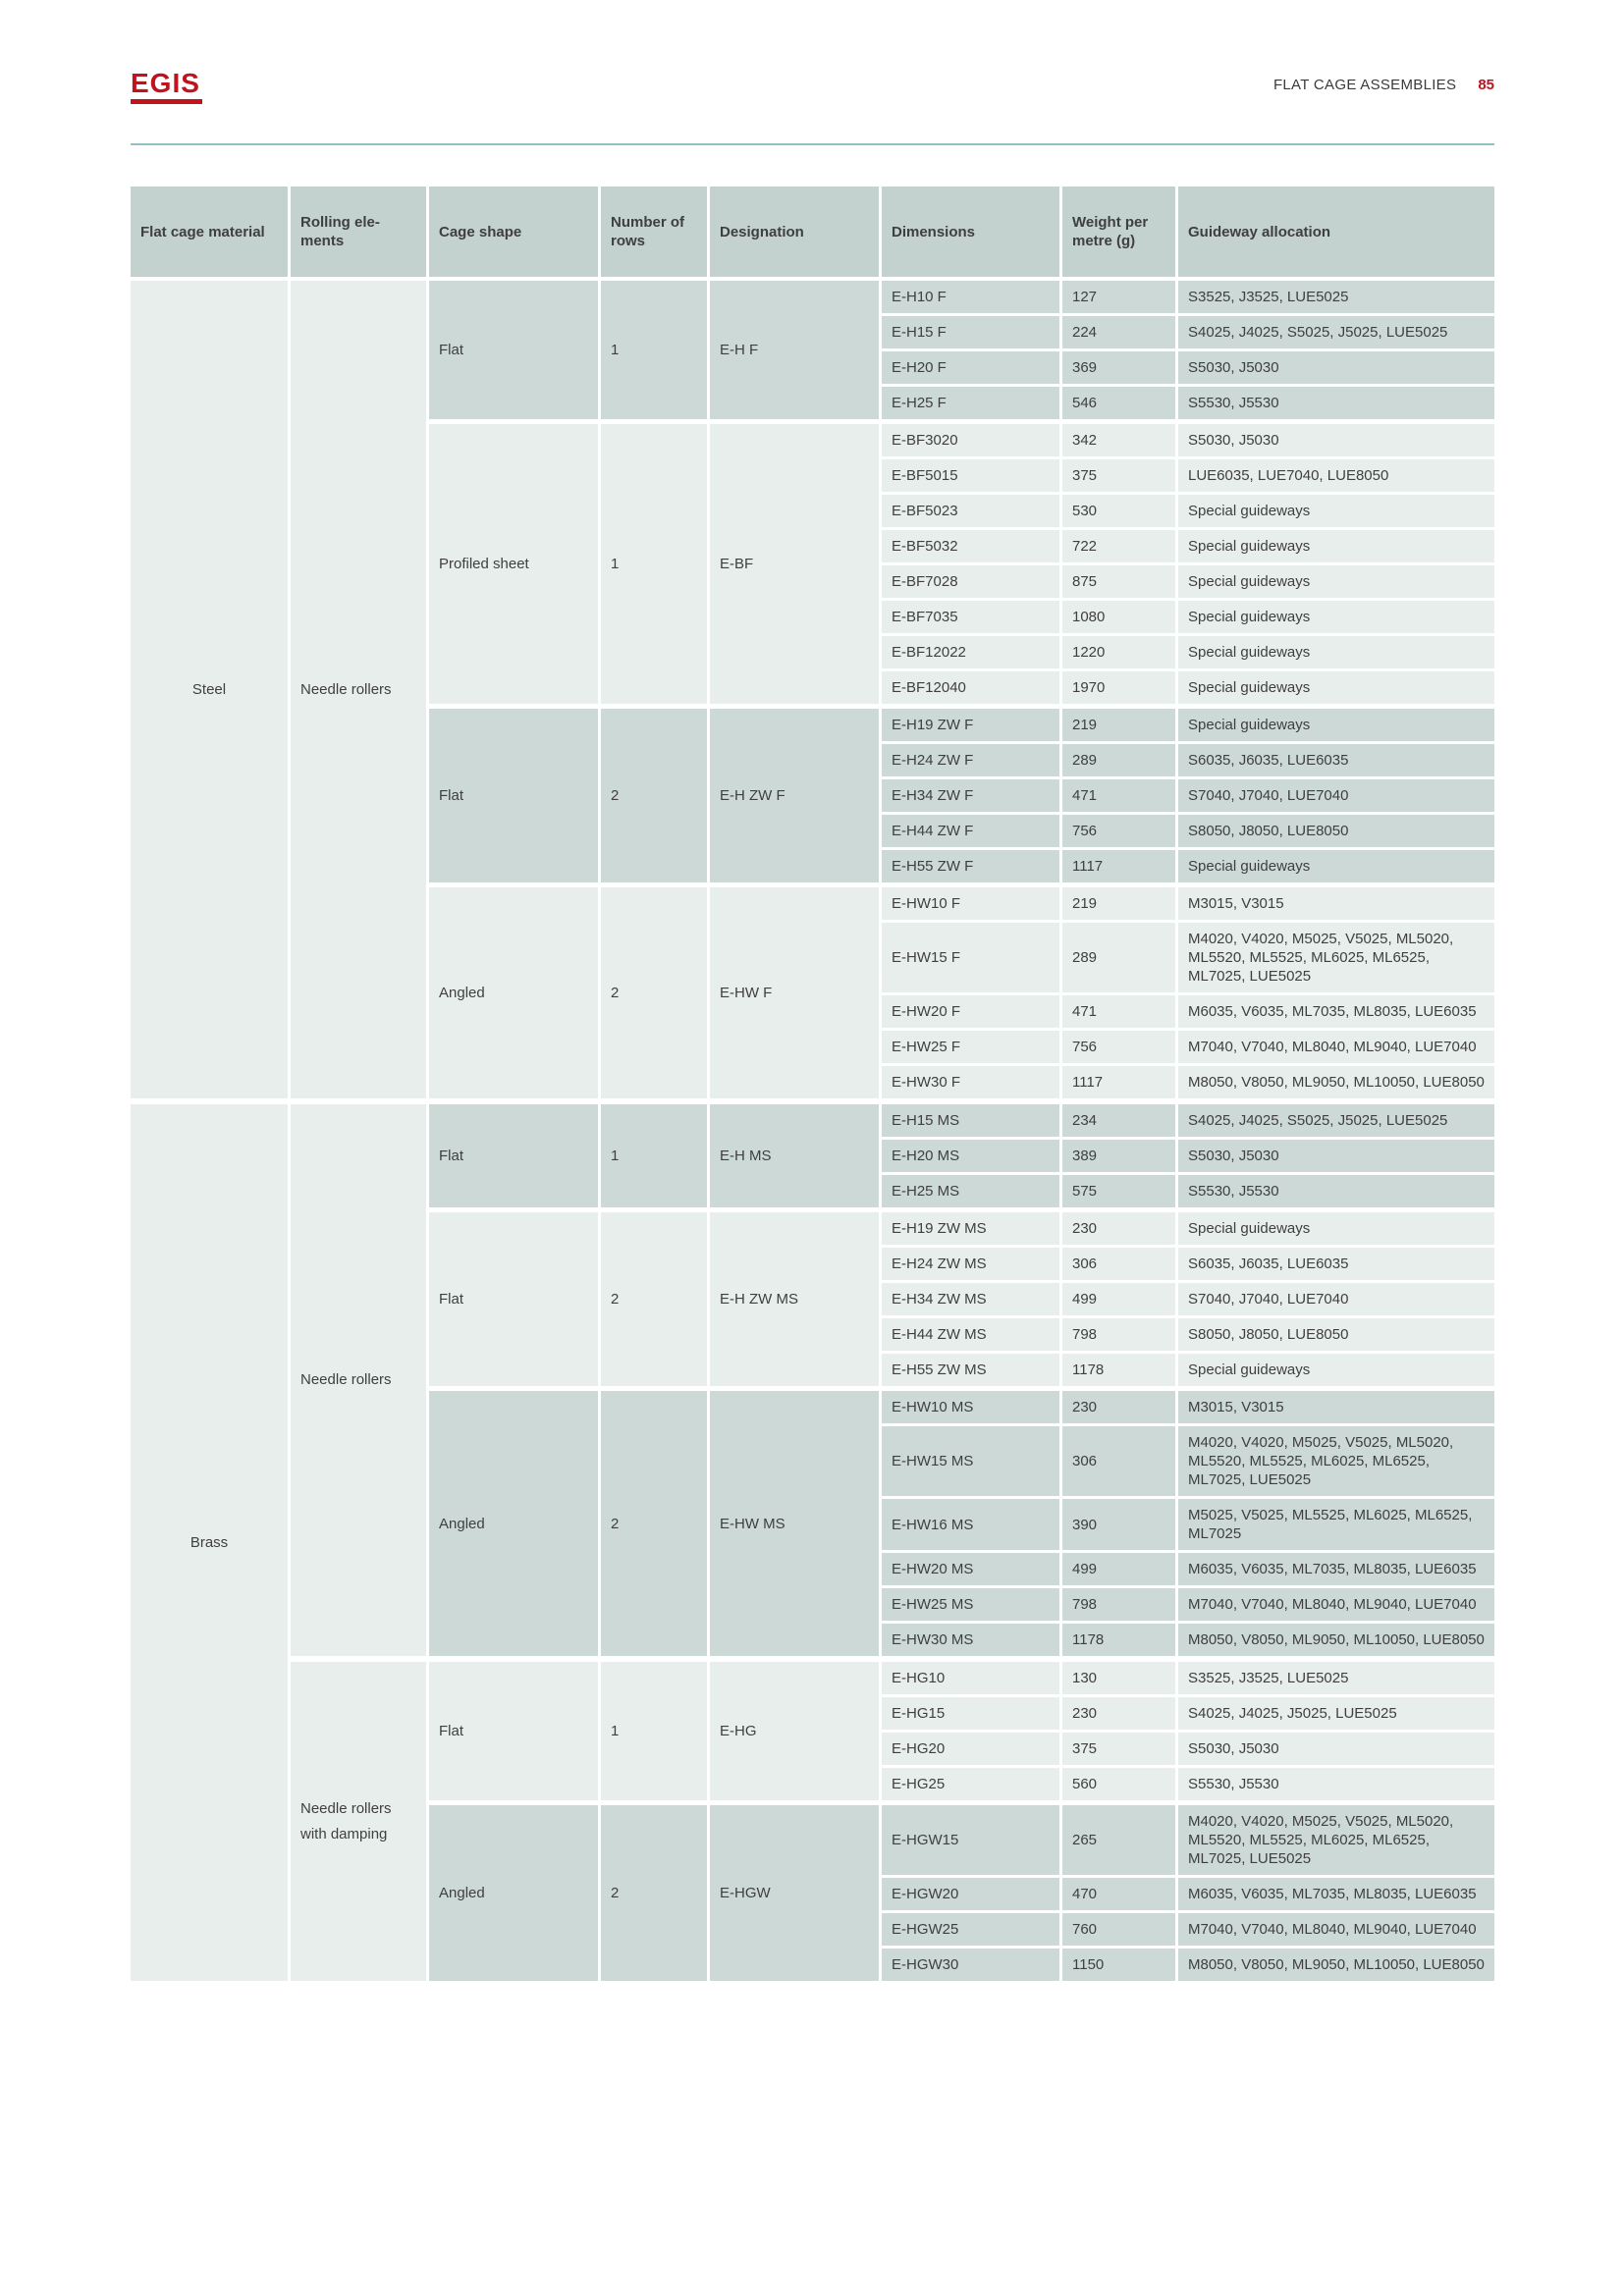 This screenshot has width=1624, height=2296. Describe the element at coordinates (794, 1523) in the screenshot. I see `designation-cell: E-HW MS` at that location.